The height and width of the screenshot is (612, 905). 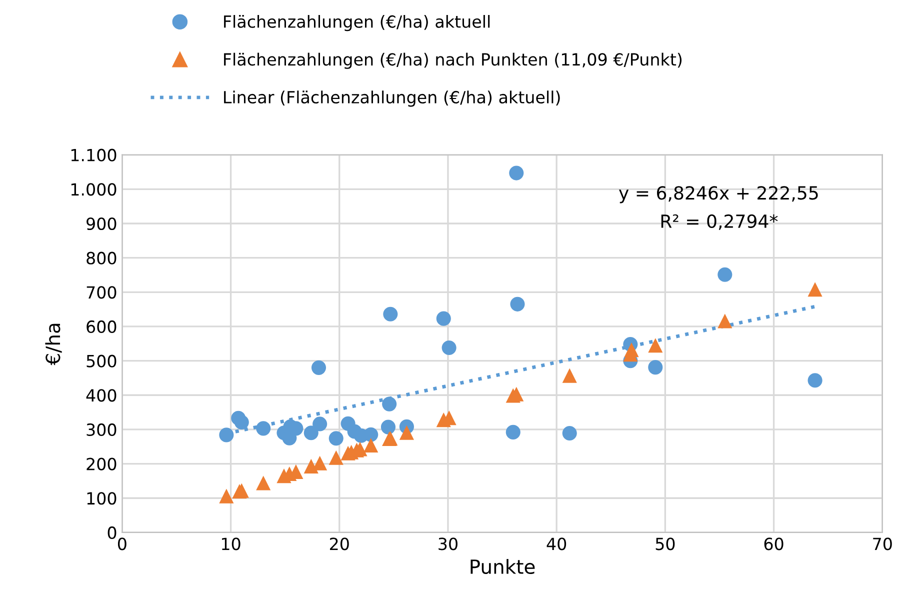 I want to click on x-tick-label: 20, so click(x=339, y=544).